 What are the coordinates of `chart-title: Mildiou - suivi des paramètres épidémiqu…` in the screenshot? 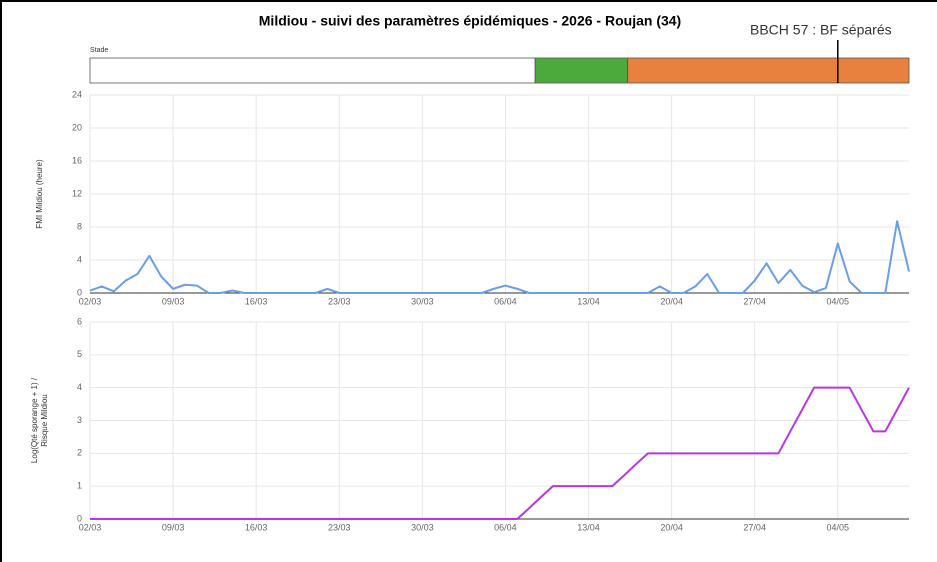 It's located at (470, 21).